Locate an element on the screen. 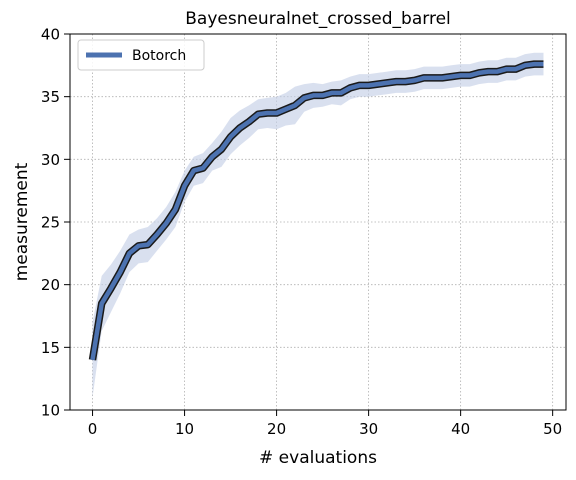 The image size is (576, 480). x-tick-label: 10 is located at coordinates (184, 429).